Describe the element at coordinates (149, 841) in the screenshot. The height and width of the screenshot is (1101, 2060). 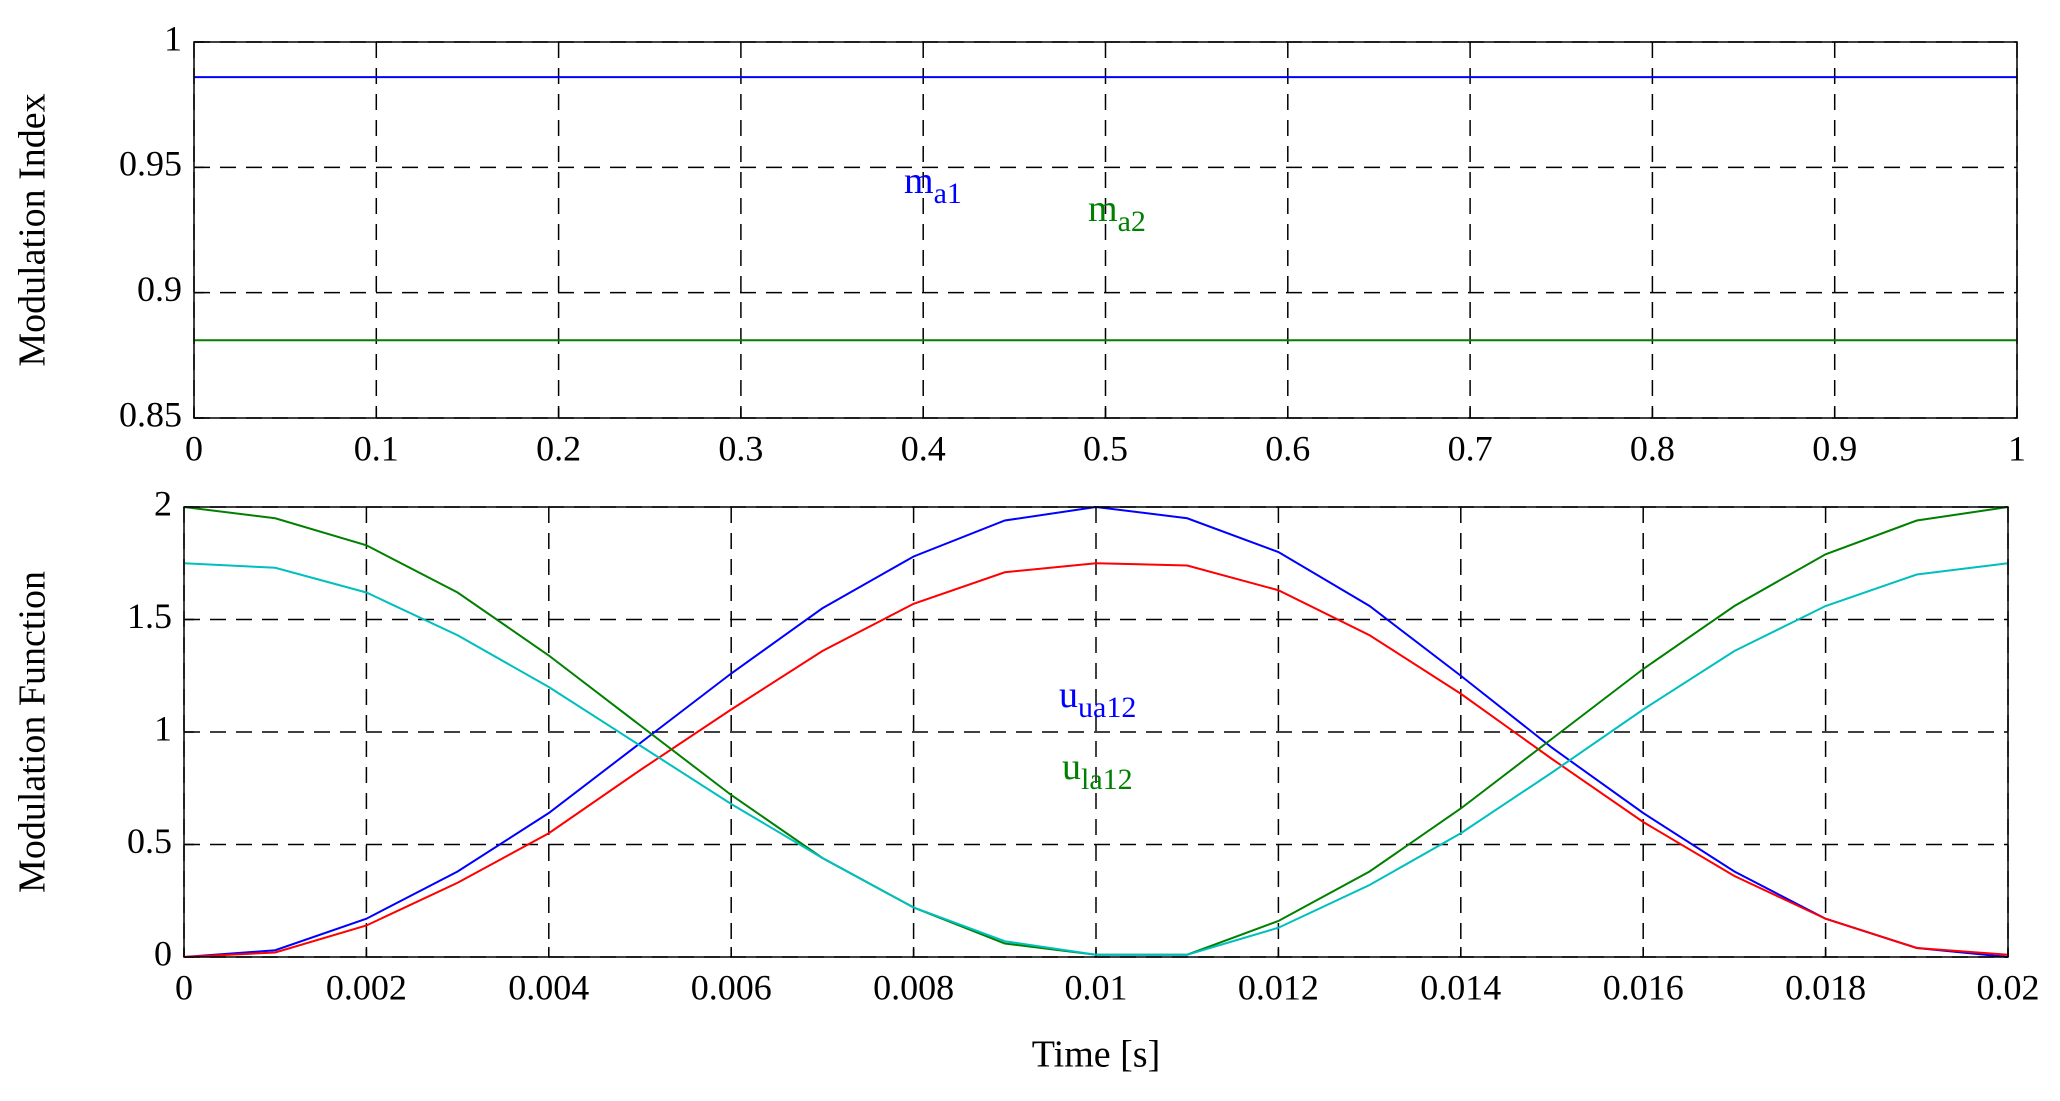
I see `y-tick-label: 0.5` at that location.